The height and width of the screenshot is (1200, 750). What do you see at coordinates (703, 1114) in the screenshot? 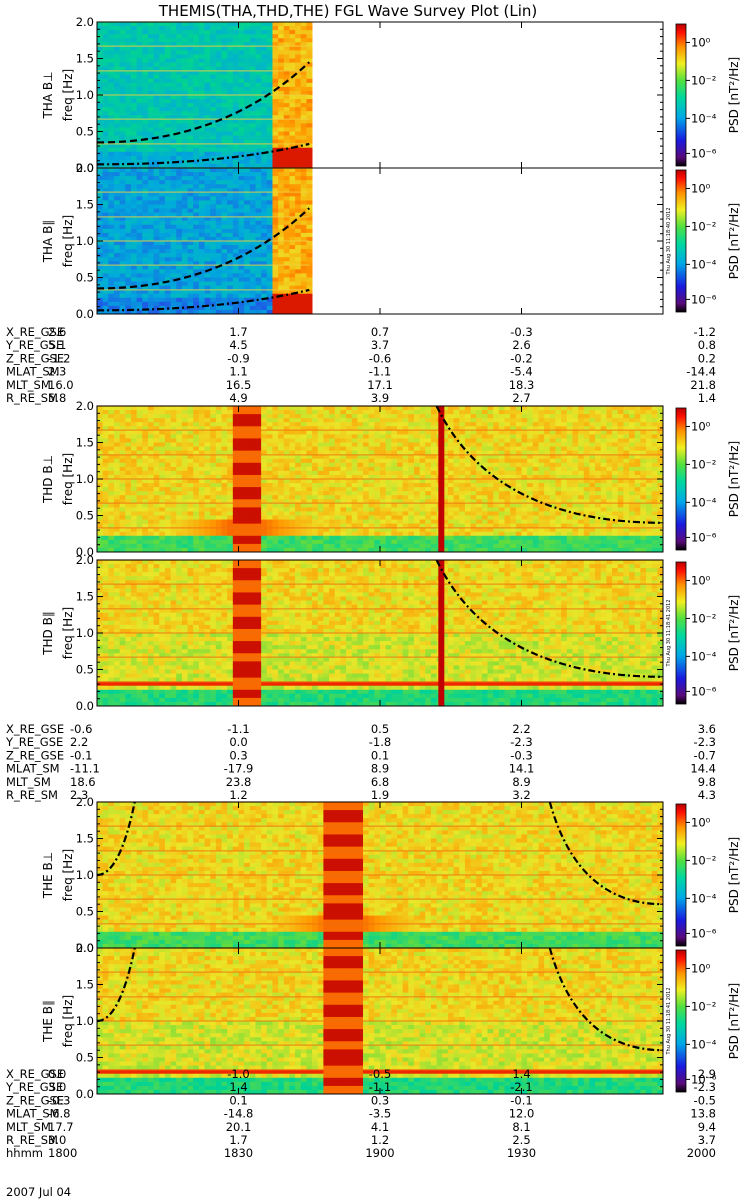
I see `ephemeris-value: 13.8` at bounding box center [703, 1114].